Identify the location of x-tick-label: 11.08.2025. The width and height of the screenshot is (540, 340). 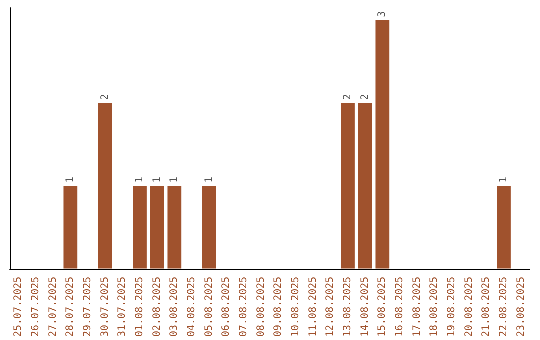
(313, 307).